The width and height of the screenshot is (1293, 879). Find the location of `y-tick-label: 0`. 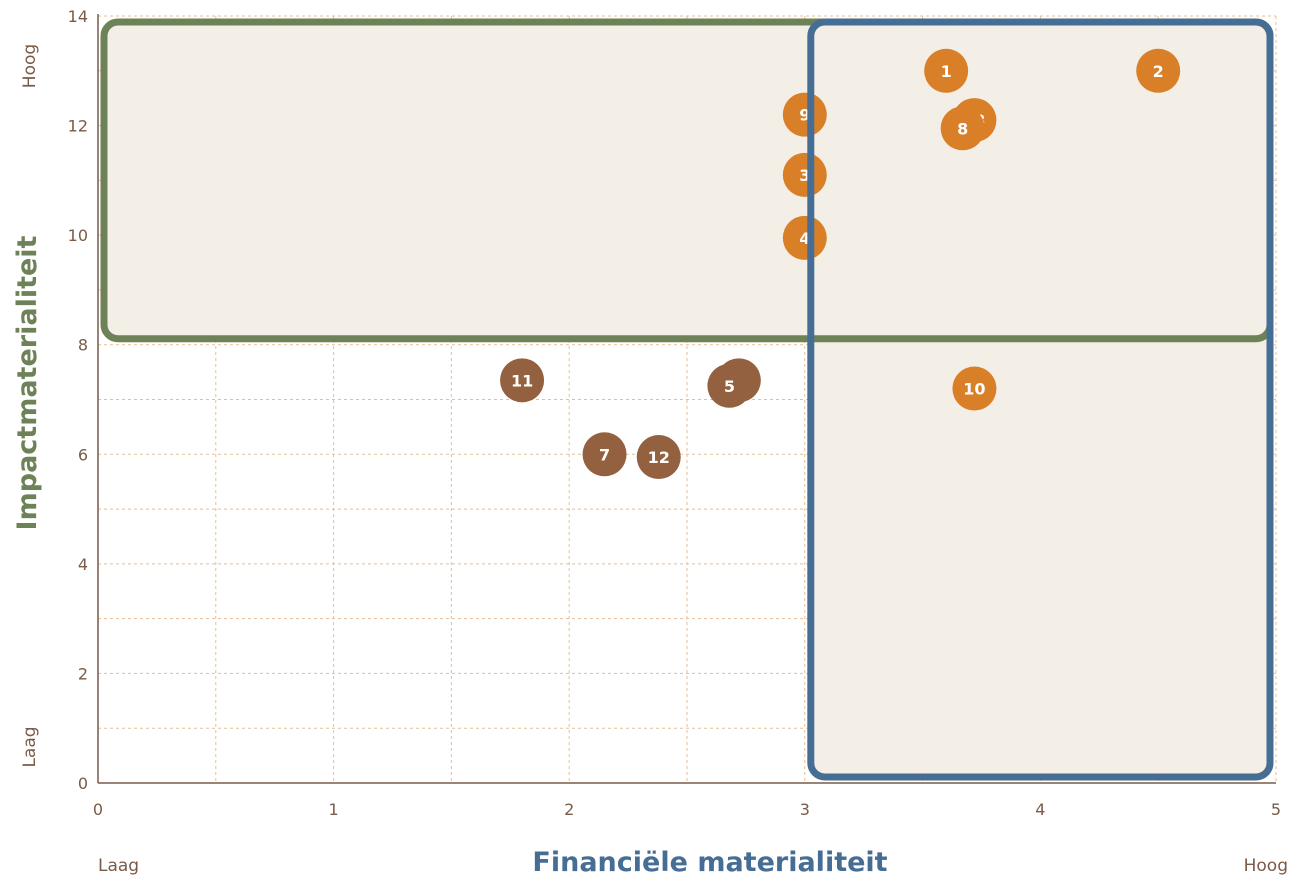

y-tick-label: 0 is located at coordinates (83, 783).